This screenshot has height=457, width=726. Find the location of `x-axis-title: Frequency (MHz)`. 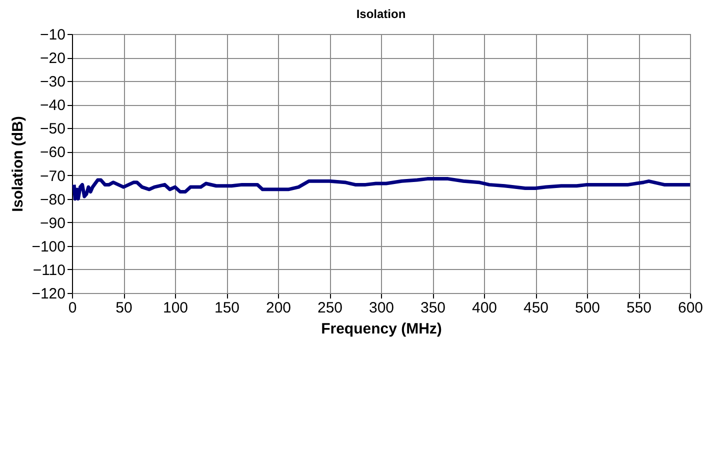

x-axis-title: Frequency (MHz) is located at coordinates (381, 329).